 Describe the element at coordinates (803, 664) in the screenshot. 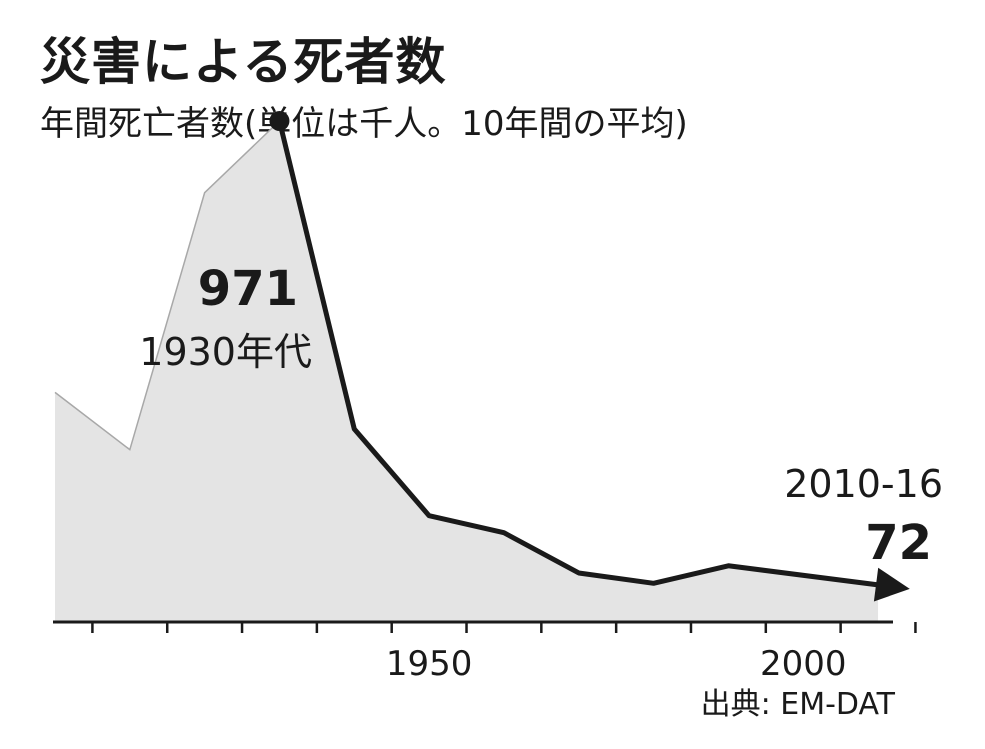

I see `x-tick-label: 2000` at that location.